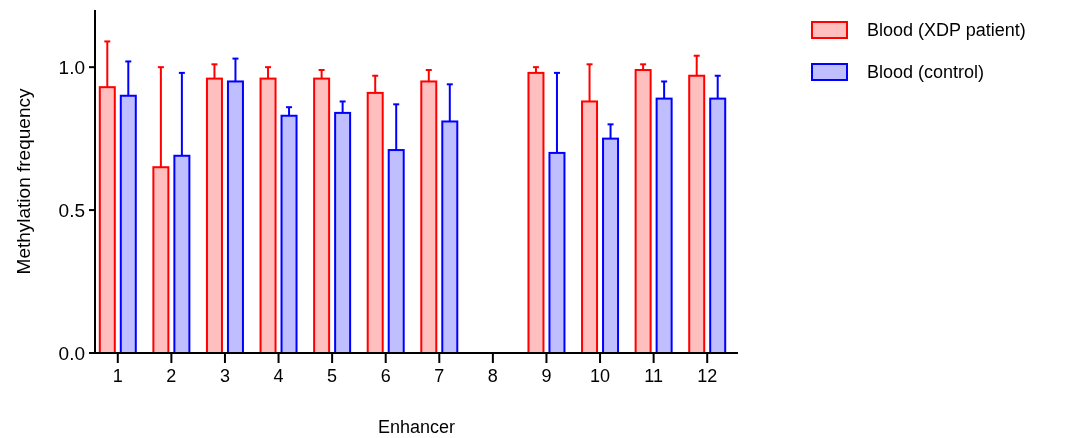 The image size is (1072, 438). I want to click on x-tick-label: 7, so click(439, 376).